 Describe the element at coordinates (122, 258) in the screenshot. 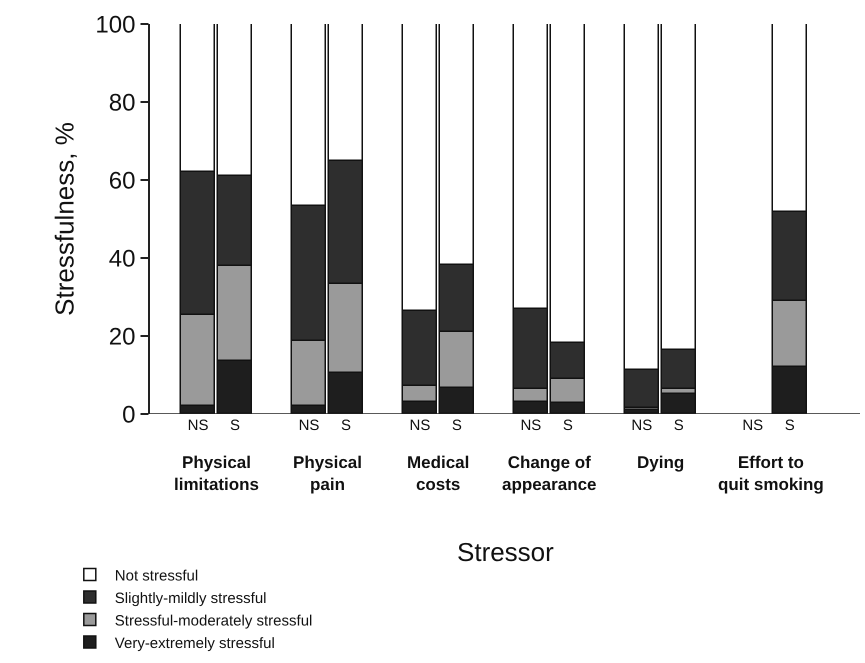

I see `y-tick-label: 40` at that location.